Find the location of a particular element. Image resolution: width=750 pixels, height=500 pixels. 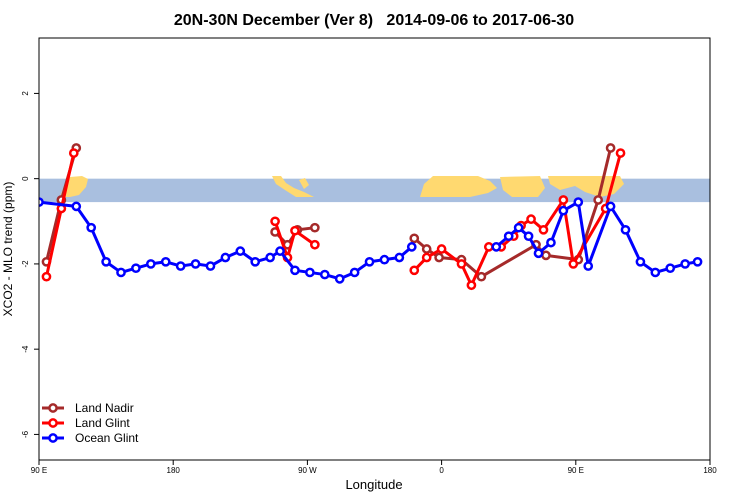

x-tick-label: 0 is located at coordinates (441, 470).